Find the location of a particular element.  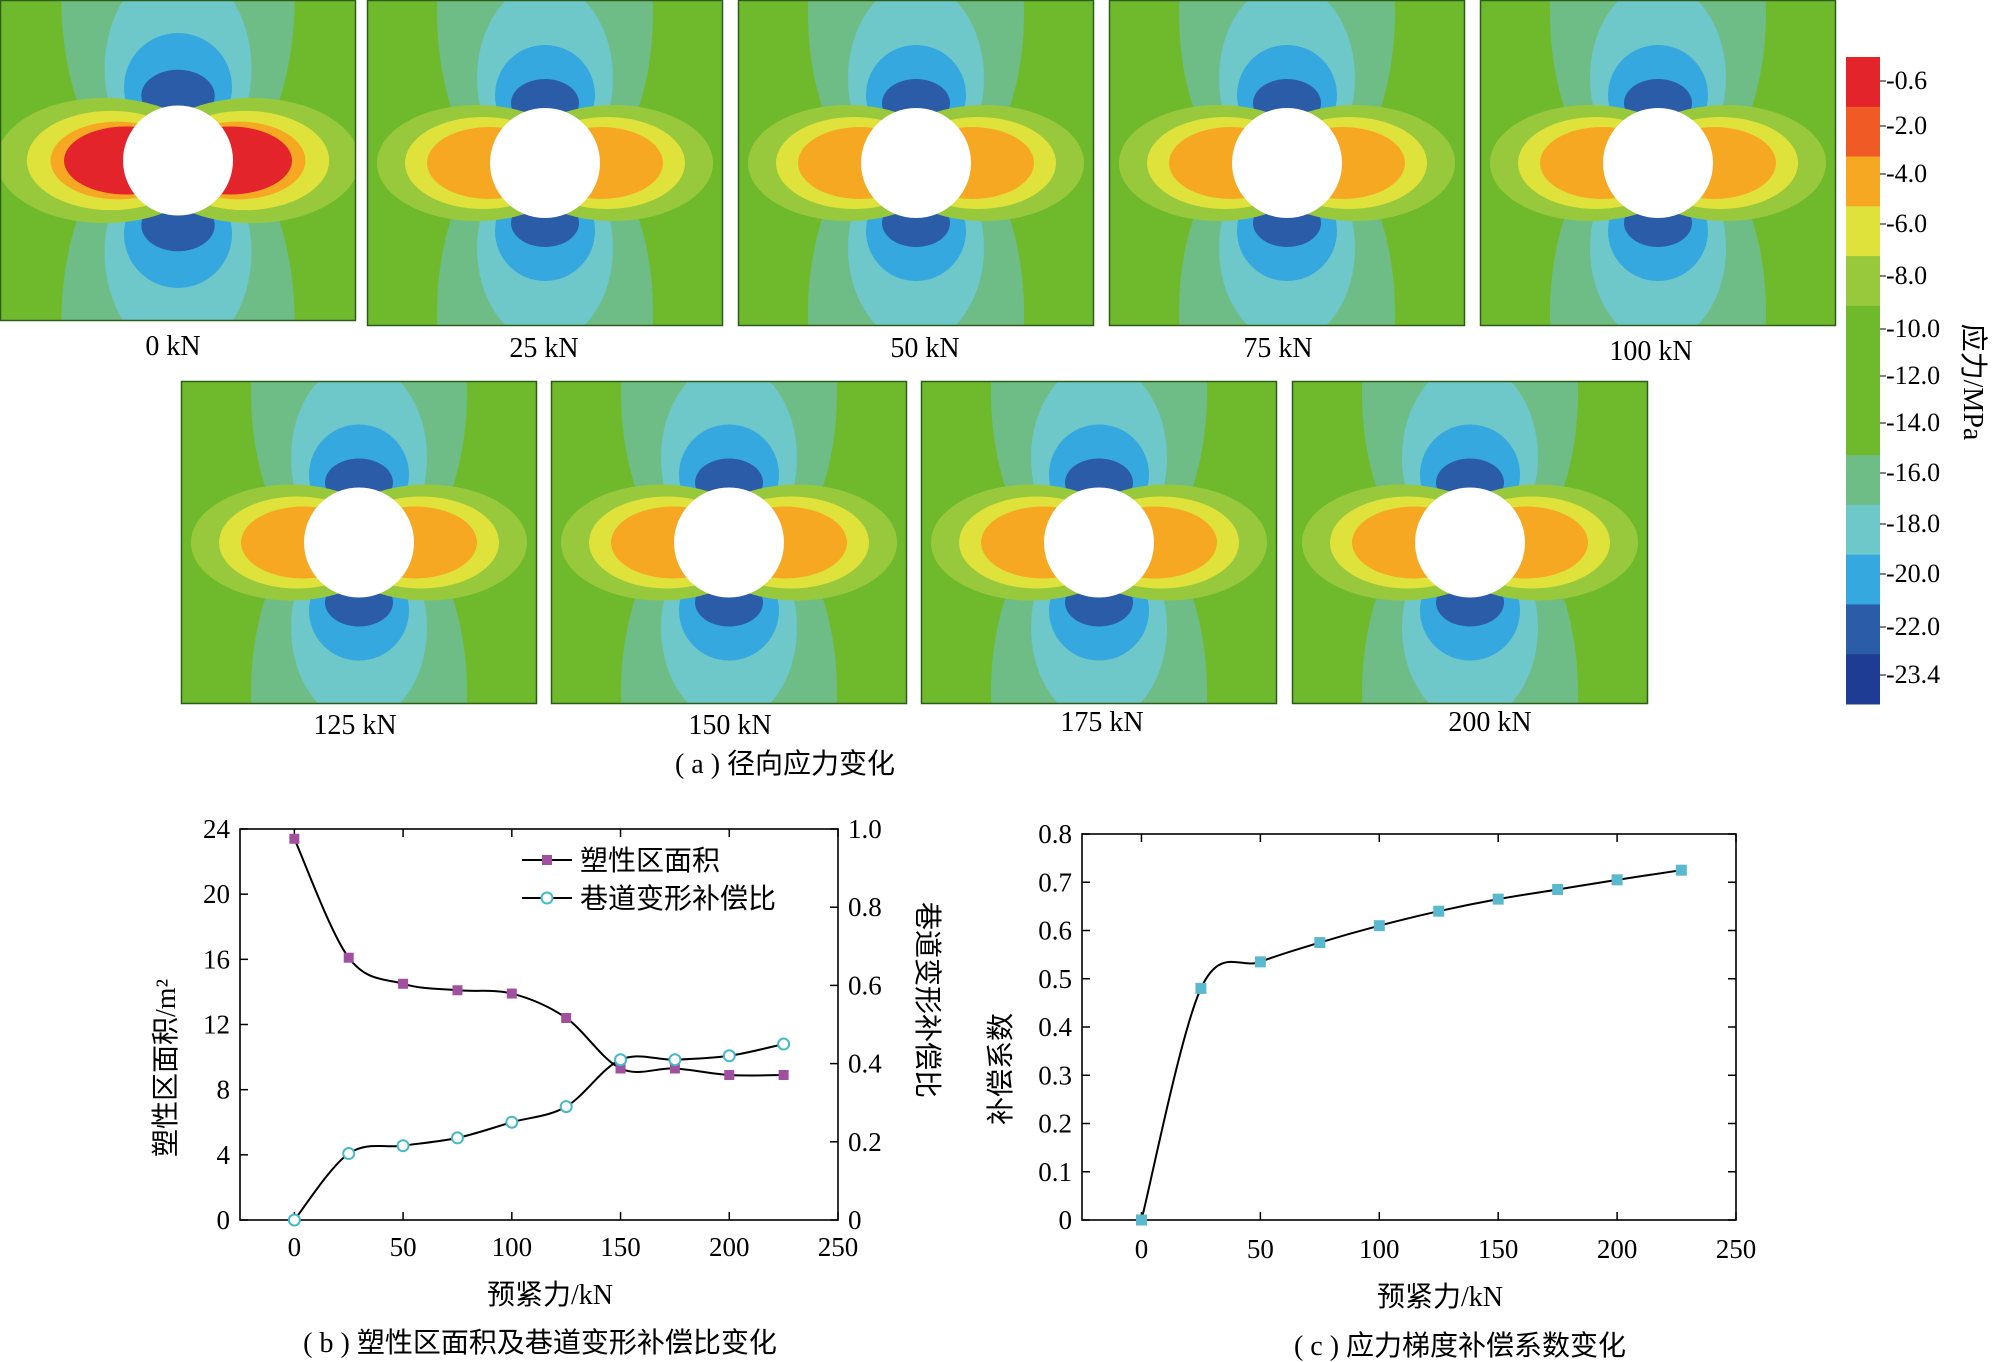

chart-c-xlabel: 预紧力/kN is located at coordinates (1440, 1297).